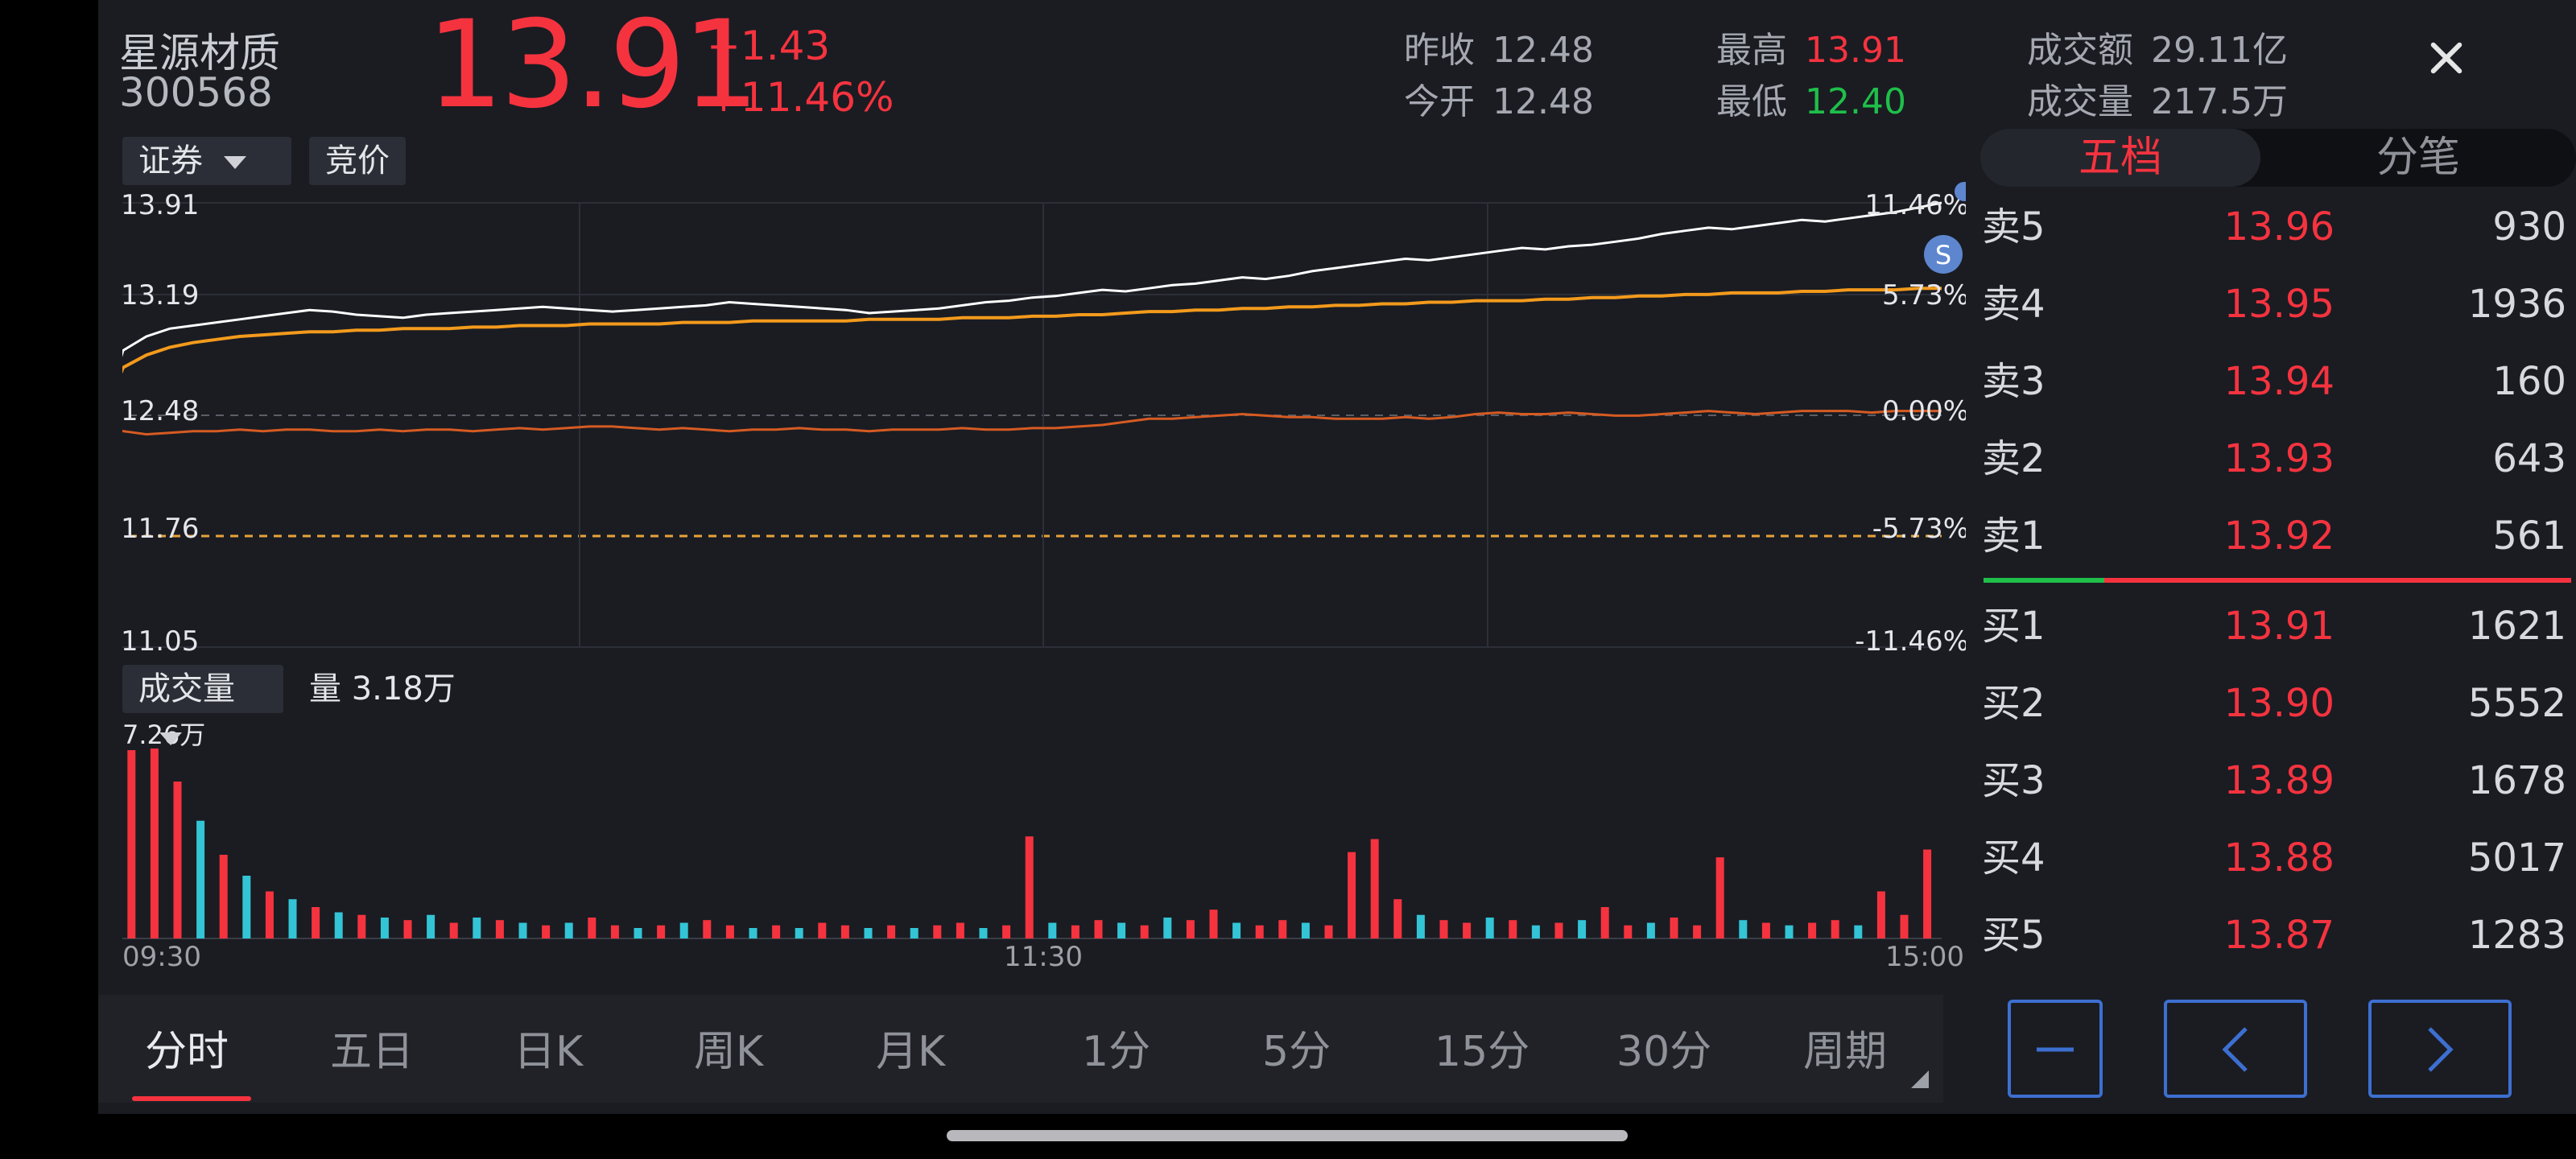 Image resolution: width=2576 pixels, height=1159 pixels. Describe the element at coordinates (1116, 1052) in the screenshot. I see `period-tab: 1分` at that location.